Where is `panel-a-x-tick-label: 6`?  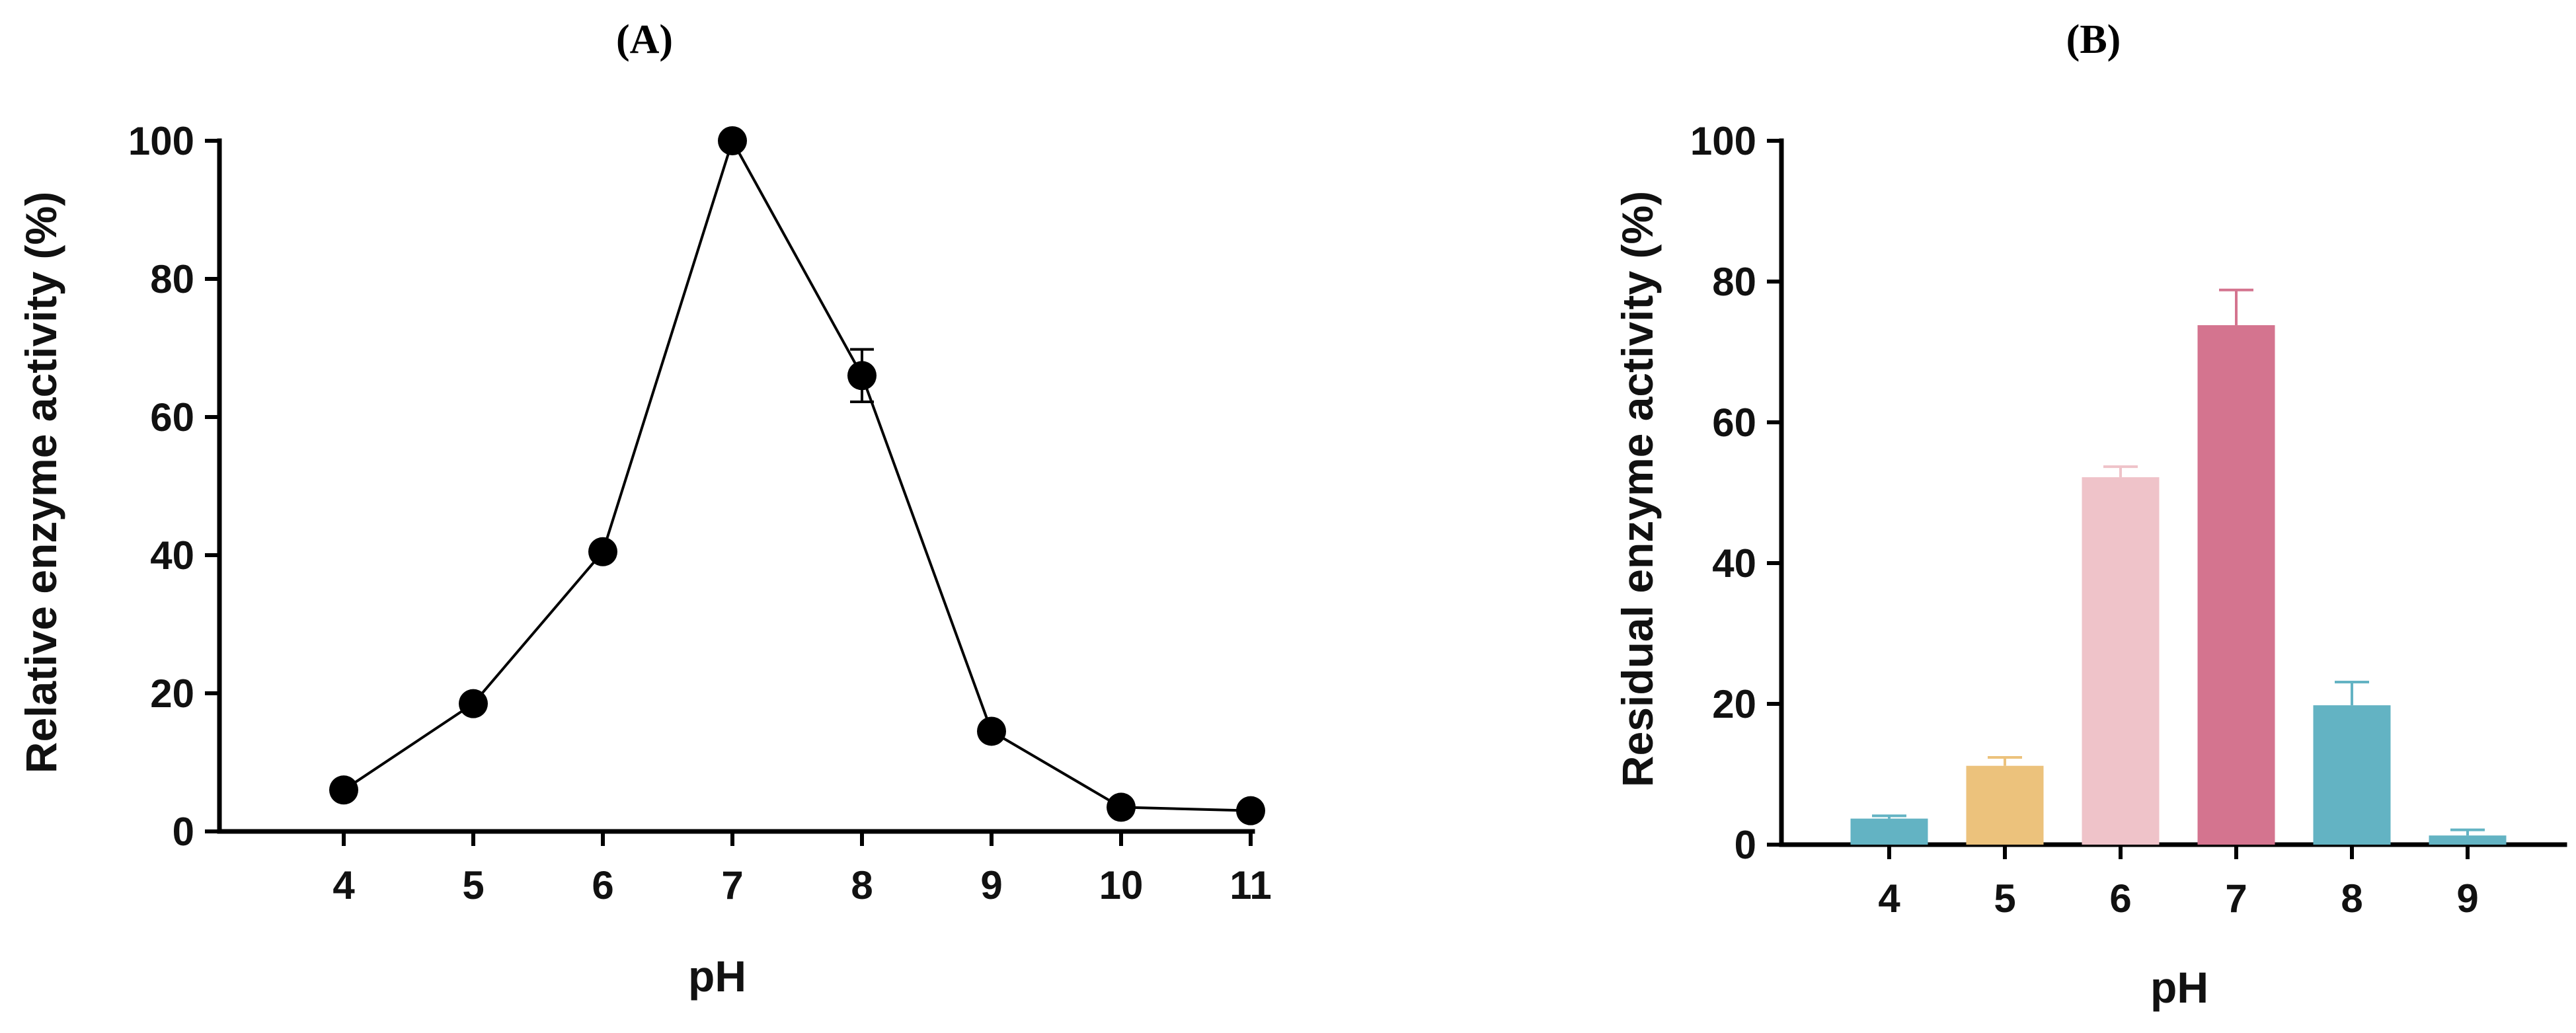
panel-a-x-tick-label: 6 is located at coordinates (602, 885).